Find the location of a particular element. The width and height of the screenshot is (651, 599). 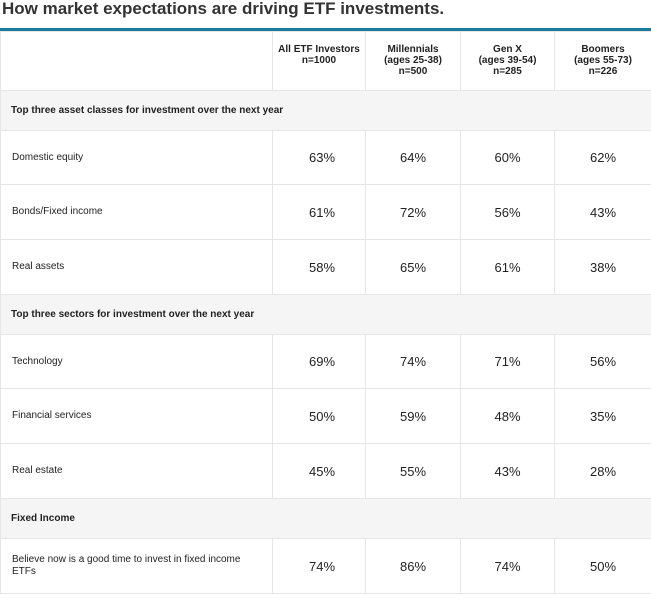

row-label: Technology is located at coordinates (136, 361).